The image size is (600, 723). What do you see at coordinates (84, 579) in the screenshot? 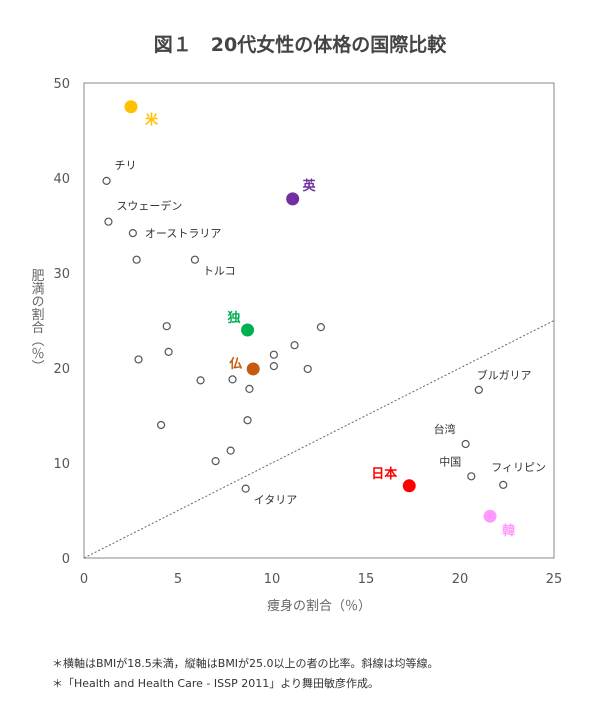
I see `x-tick-label: 0` at bounding box center [84, 579].